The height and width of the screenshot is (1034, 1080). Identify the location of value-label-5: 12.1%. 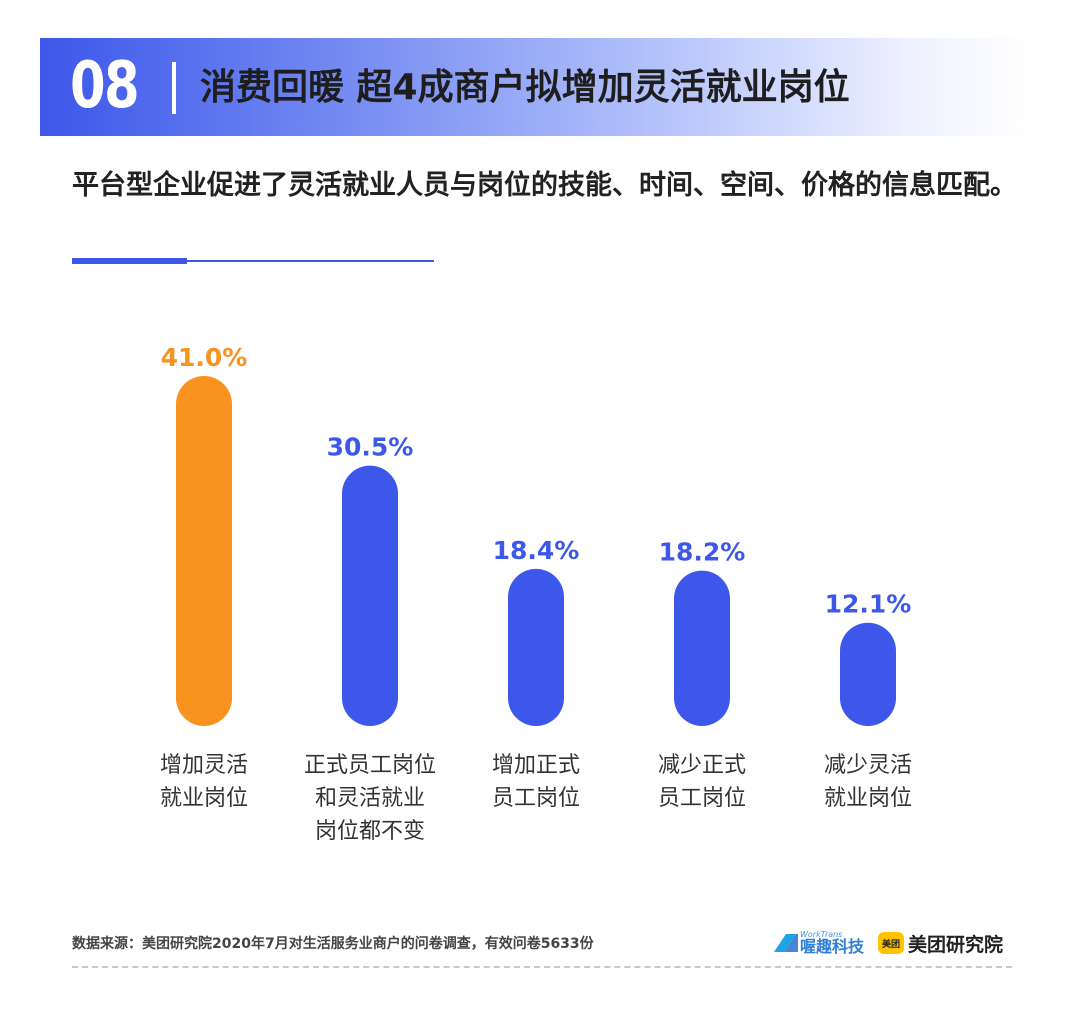
(868, 604).